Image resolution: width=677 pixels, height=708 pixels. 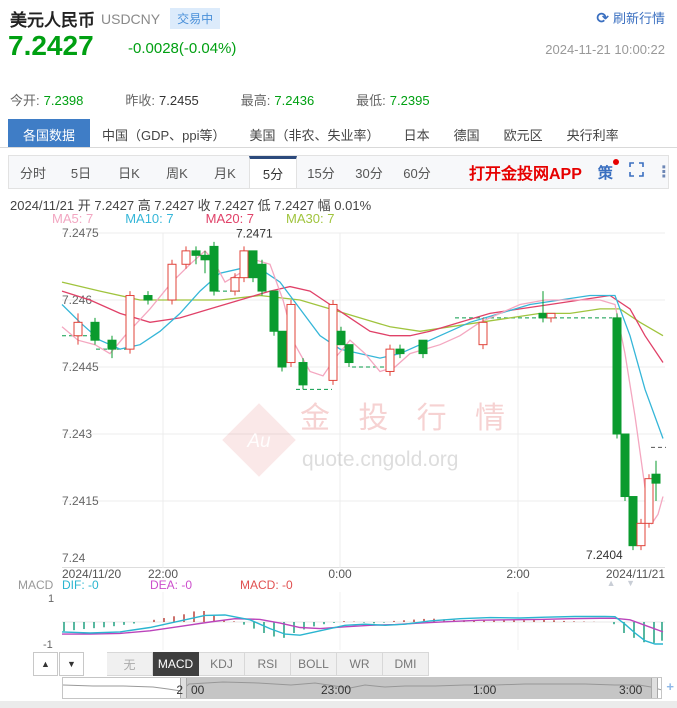 I want to click on dea-value: DEA: -0, so click(x=171, y=585).